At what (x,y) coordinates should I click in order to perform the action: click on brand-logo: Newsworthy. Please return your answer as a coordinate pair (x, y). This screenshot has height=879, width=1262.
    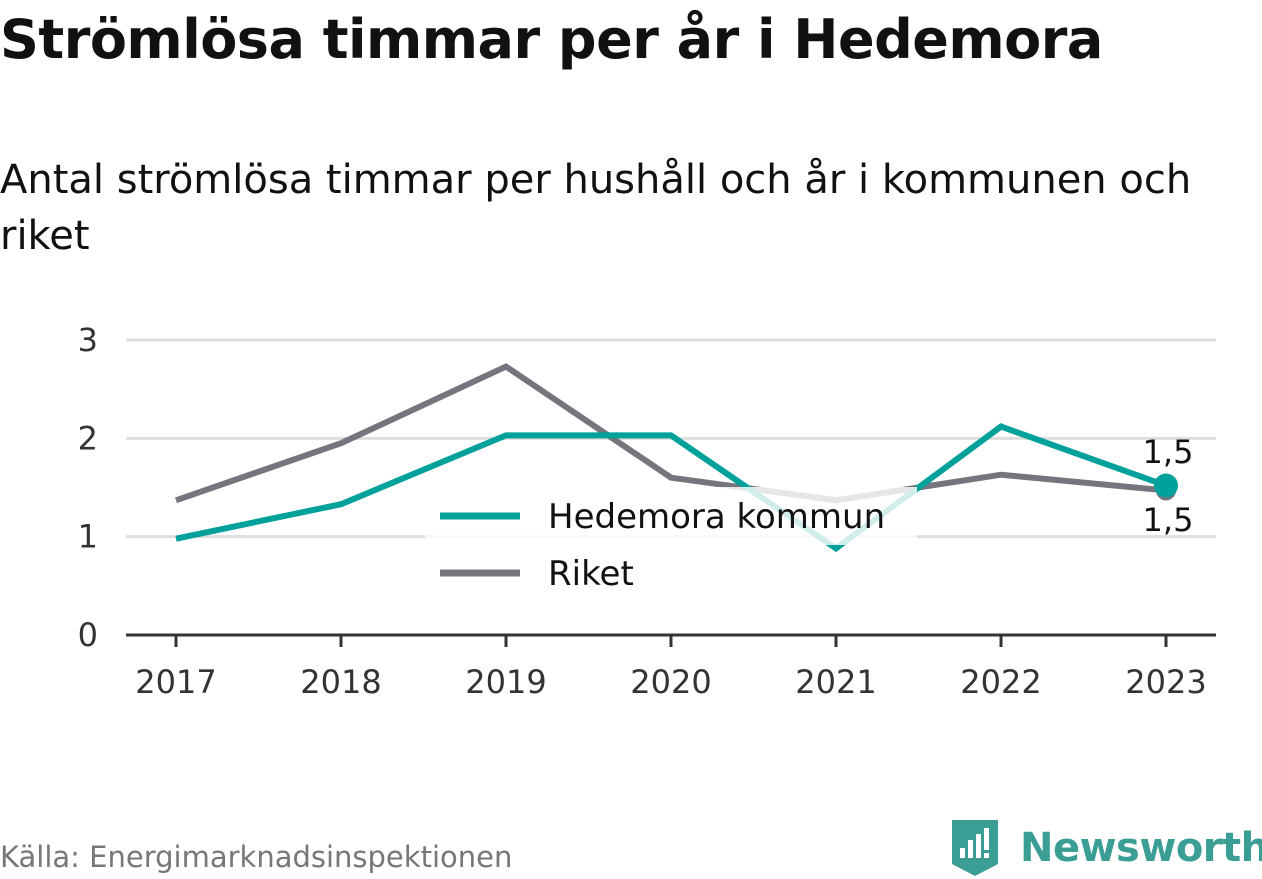
    Looking at the image, I should click on (1106, 848).